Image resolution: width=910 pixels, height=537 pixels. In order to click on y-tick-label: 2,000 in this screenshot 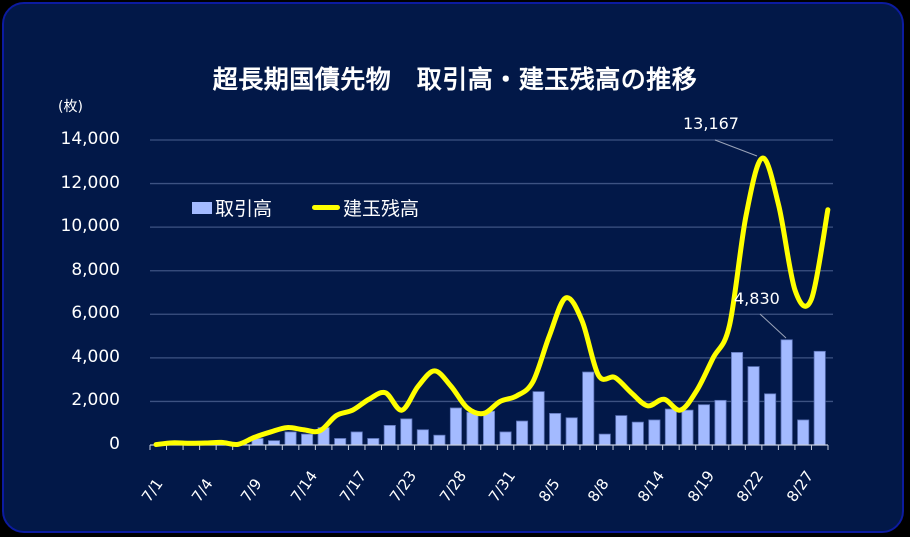, I will do `click(95, 400)`.